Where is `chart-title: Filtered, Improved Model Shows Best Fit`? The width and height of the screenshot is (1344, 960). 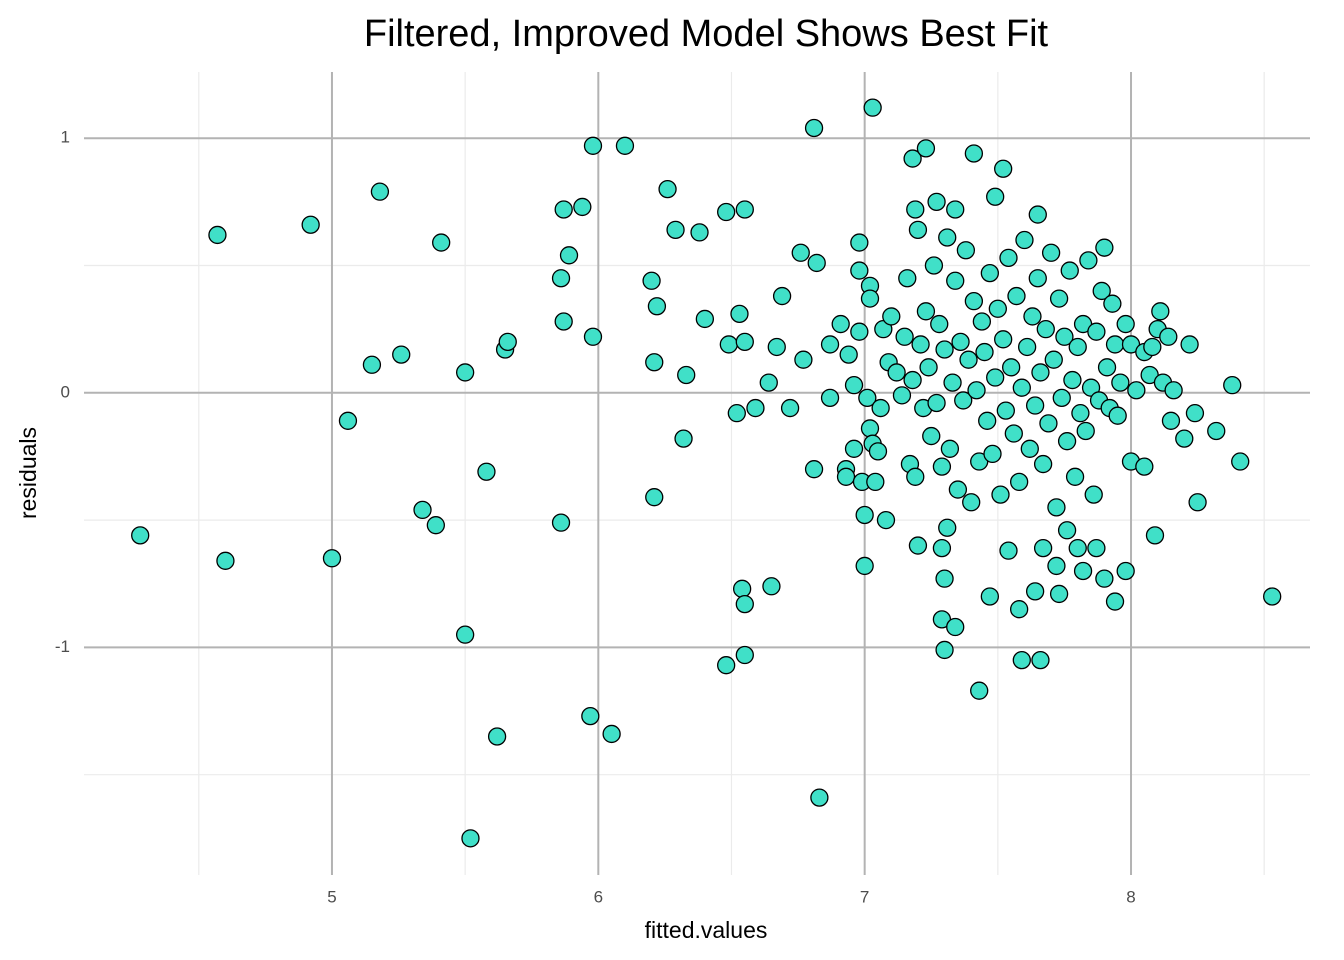 chart-title: Filtered, Improved Model Shows Best Fit is located at coordinates (706, 34).